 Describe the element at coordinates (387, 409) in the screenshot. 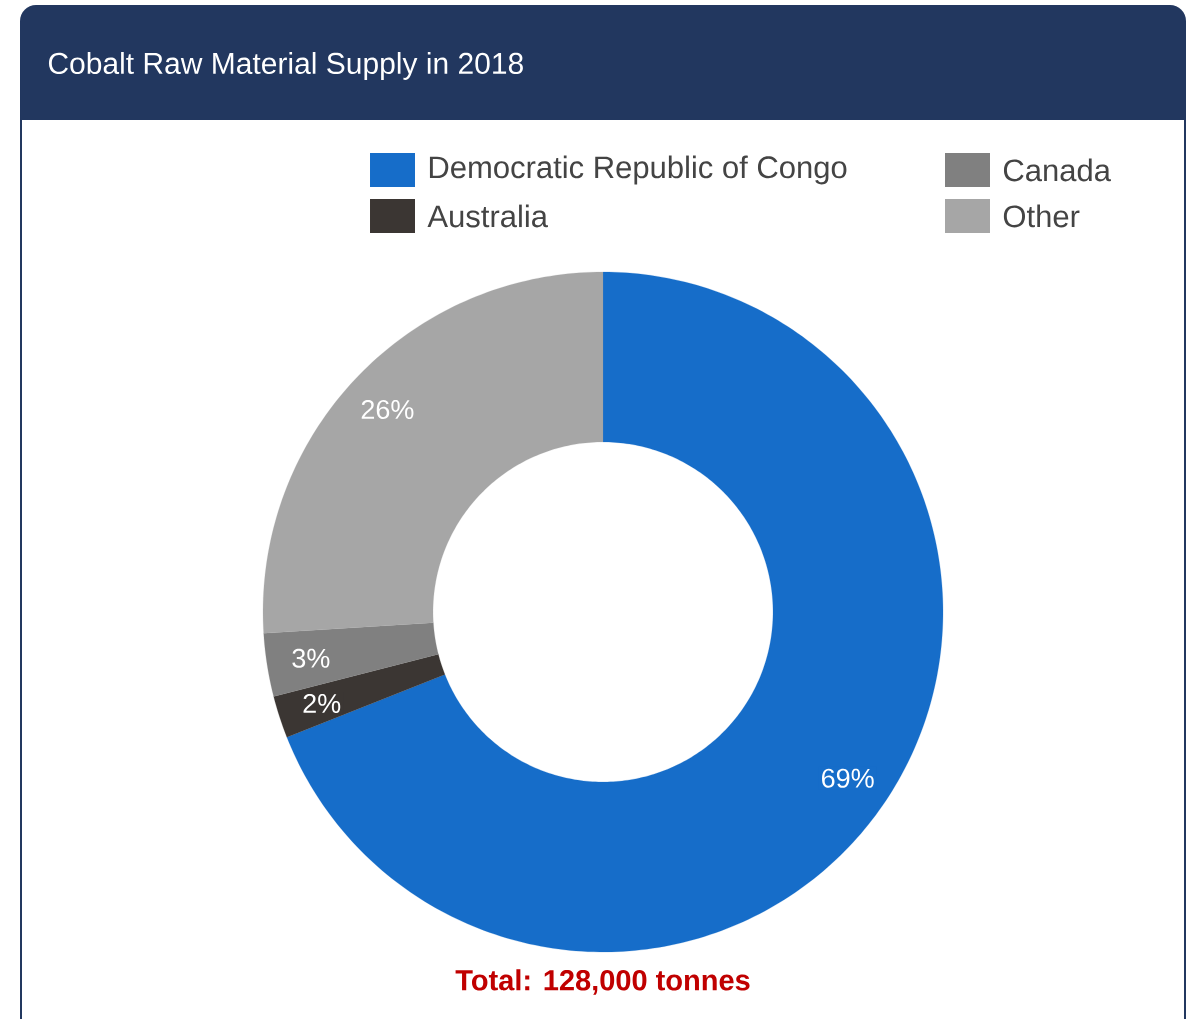

I see `data-label: 26%` at that location.